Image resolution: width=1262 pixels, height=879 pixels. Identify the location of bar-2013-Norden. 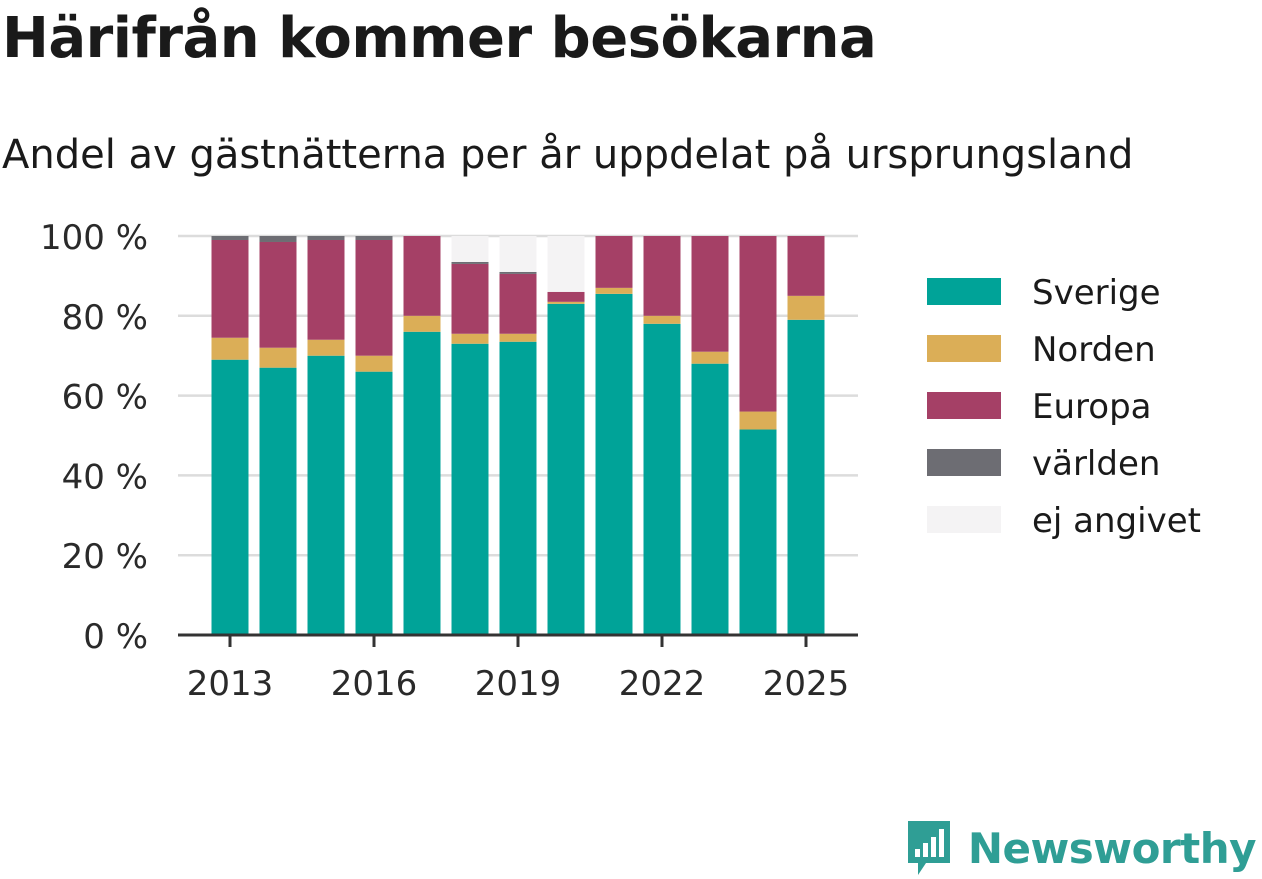
(230, 348).